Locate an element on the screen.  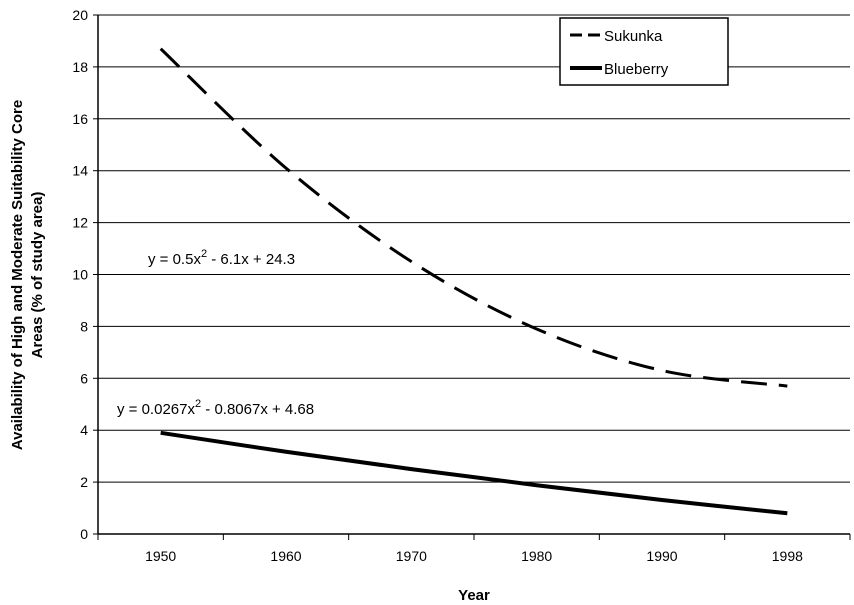
y-tick-label: 4 is located at coordinates (84, 430).